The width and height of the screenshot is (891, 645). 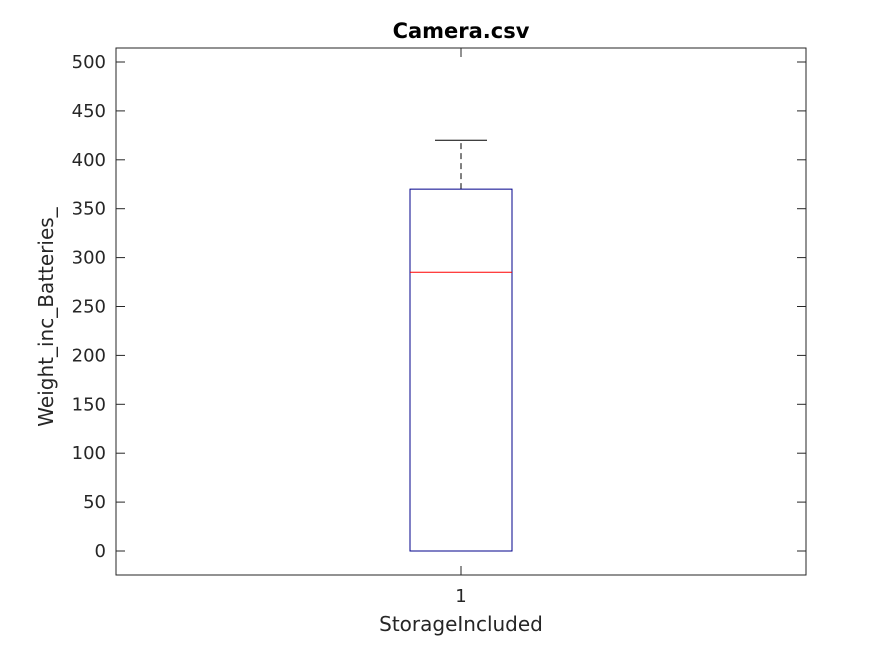 What do you see at coordinates (89, 160) in the screenshot?
I see `y-tick-label: 400` at bounding box center [89, 160].